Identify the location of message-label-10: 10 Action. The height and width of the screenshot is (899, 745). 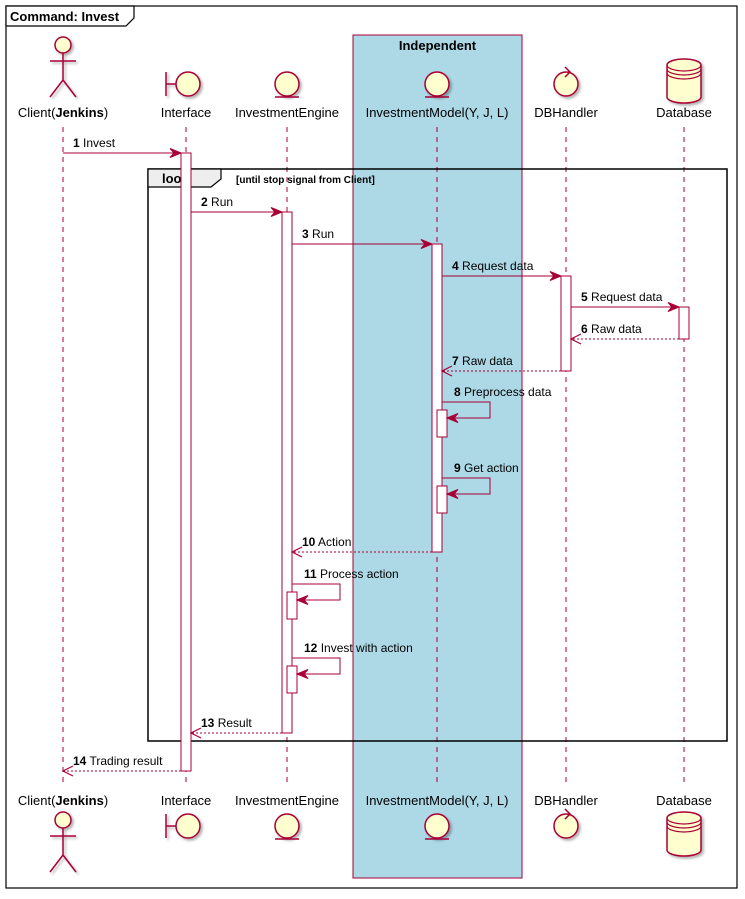
(326, 542).